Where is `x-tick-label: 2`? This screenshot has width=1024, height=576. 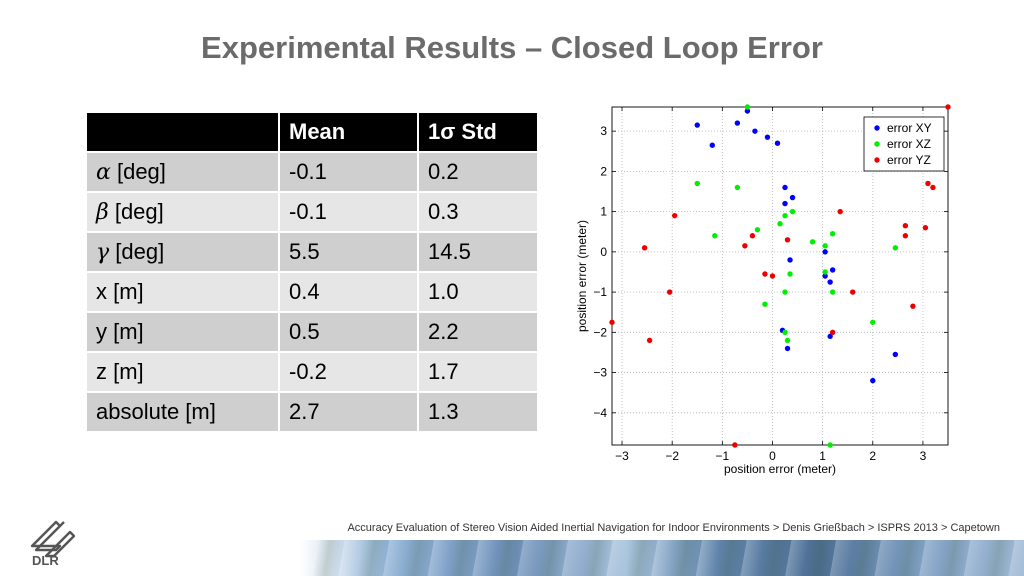
x-tick-label: 2 is located at coordinates (872, 456).